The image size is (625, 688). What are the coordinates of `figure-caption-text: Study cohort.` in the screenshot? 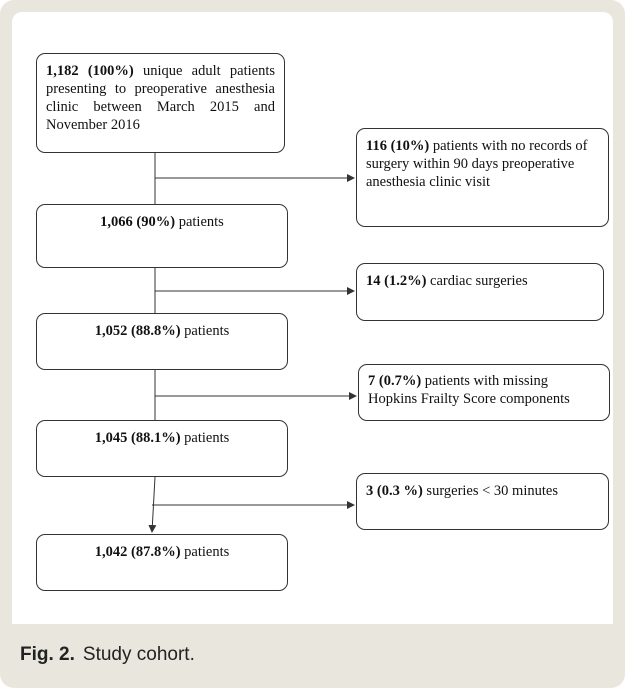 It's located at (138, 654).